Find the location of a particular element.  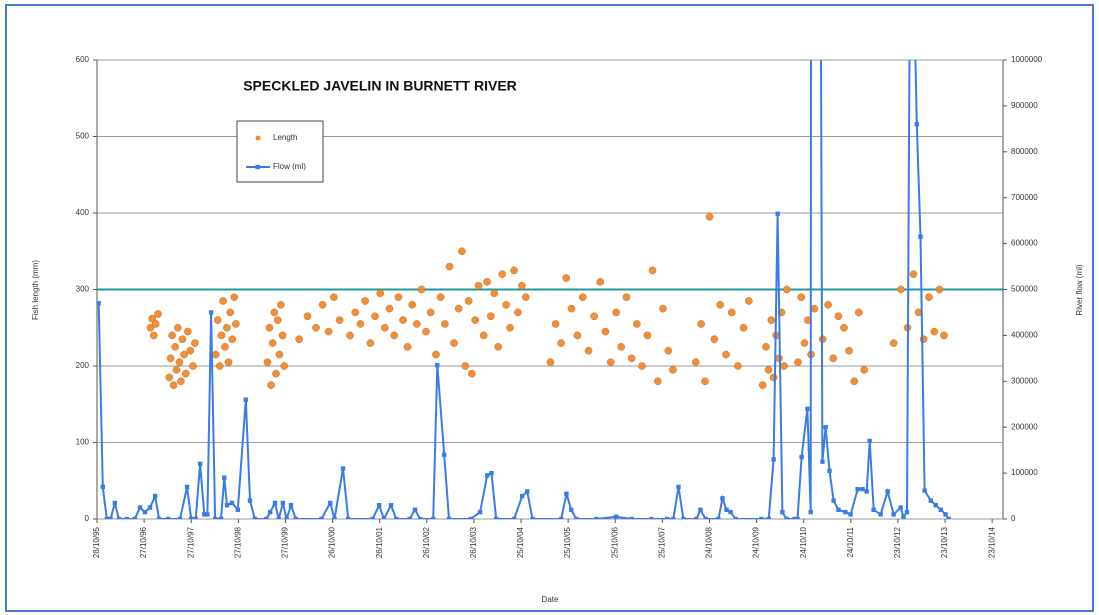

y-tick-label: 300 is located at coordinates (83, 289).